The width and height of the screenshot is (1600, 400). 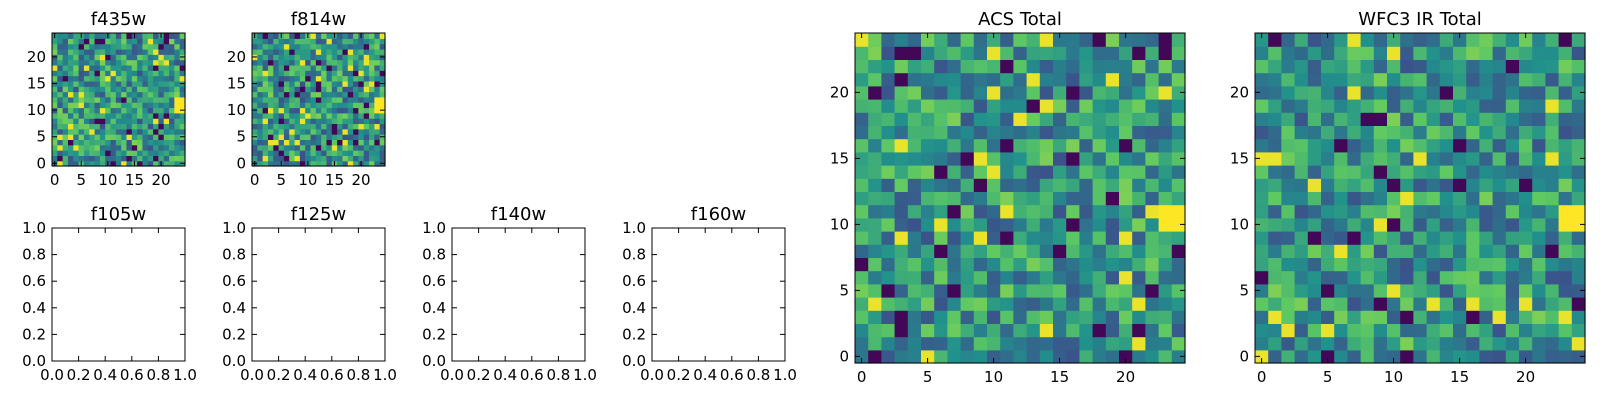 What do you see at coordinates (118, 214) in the screenshot?
I see `panel-title: f105w` at bounding box center [118, 214].